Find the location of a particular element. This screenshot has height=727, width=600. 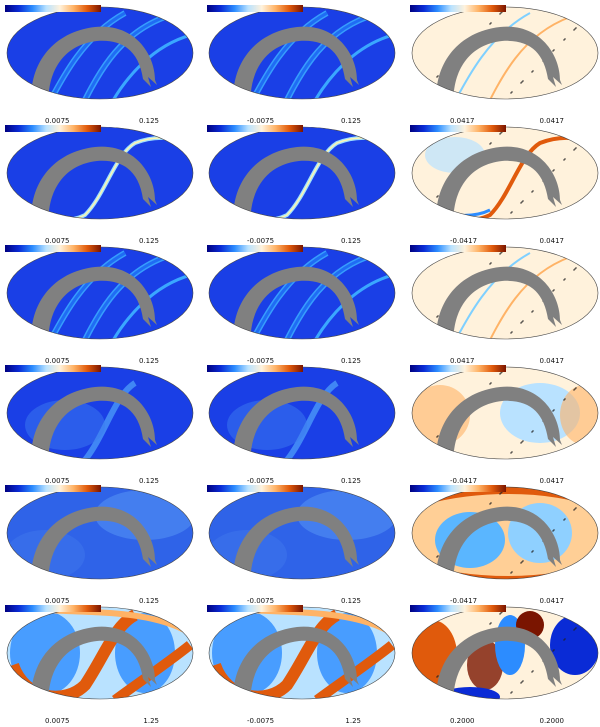

map-panel-r6-right: 0.2000 0.2000 is located at coordinates (505, 665).